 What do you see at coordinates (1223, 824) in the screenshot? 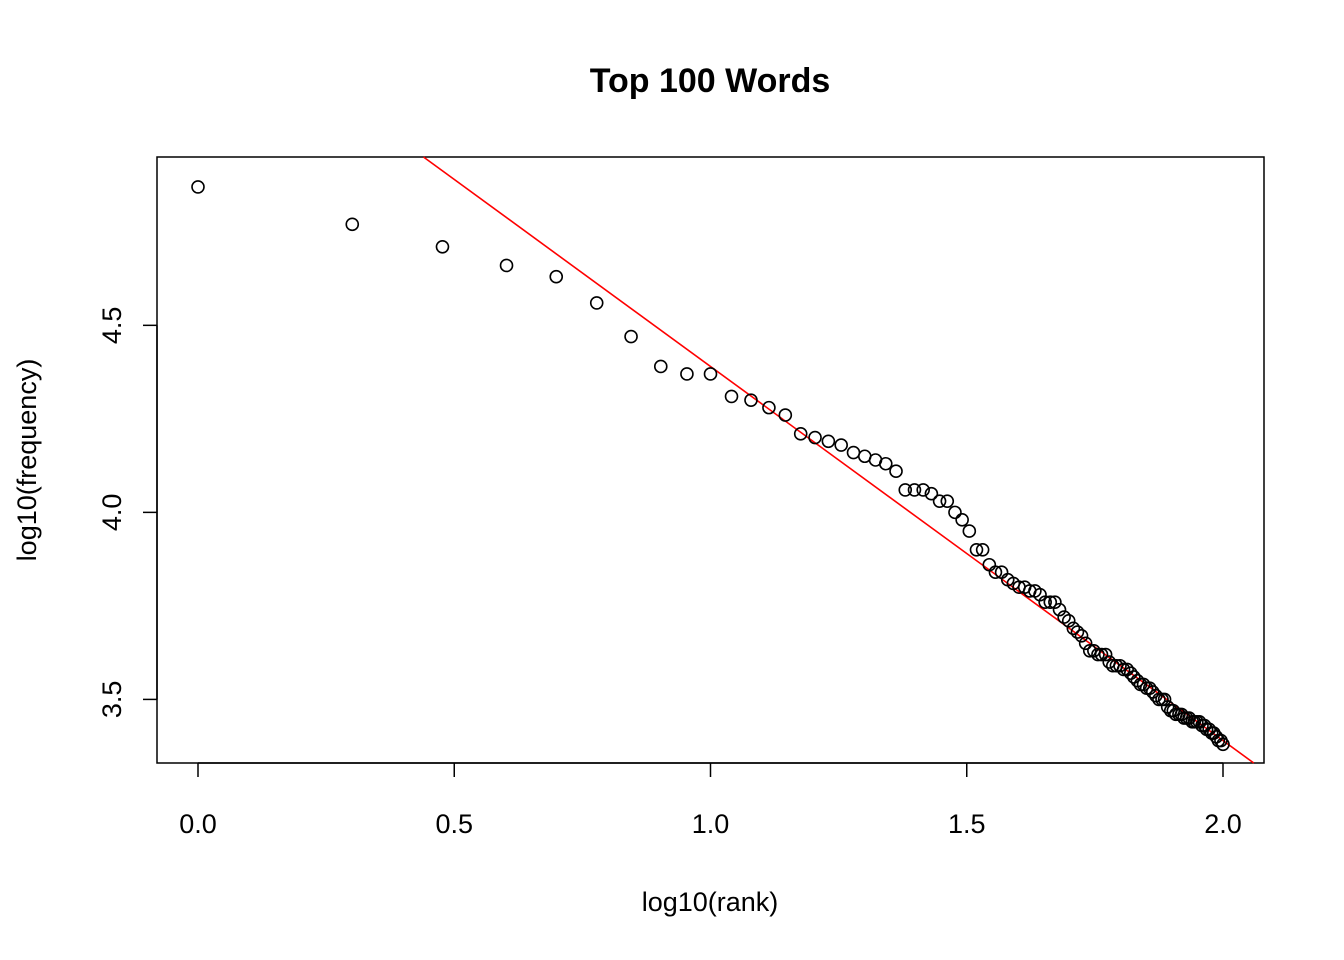
I see `x-tick-label: 2.0` at bounding box center [1223, 824].